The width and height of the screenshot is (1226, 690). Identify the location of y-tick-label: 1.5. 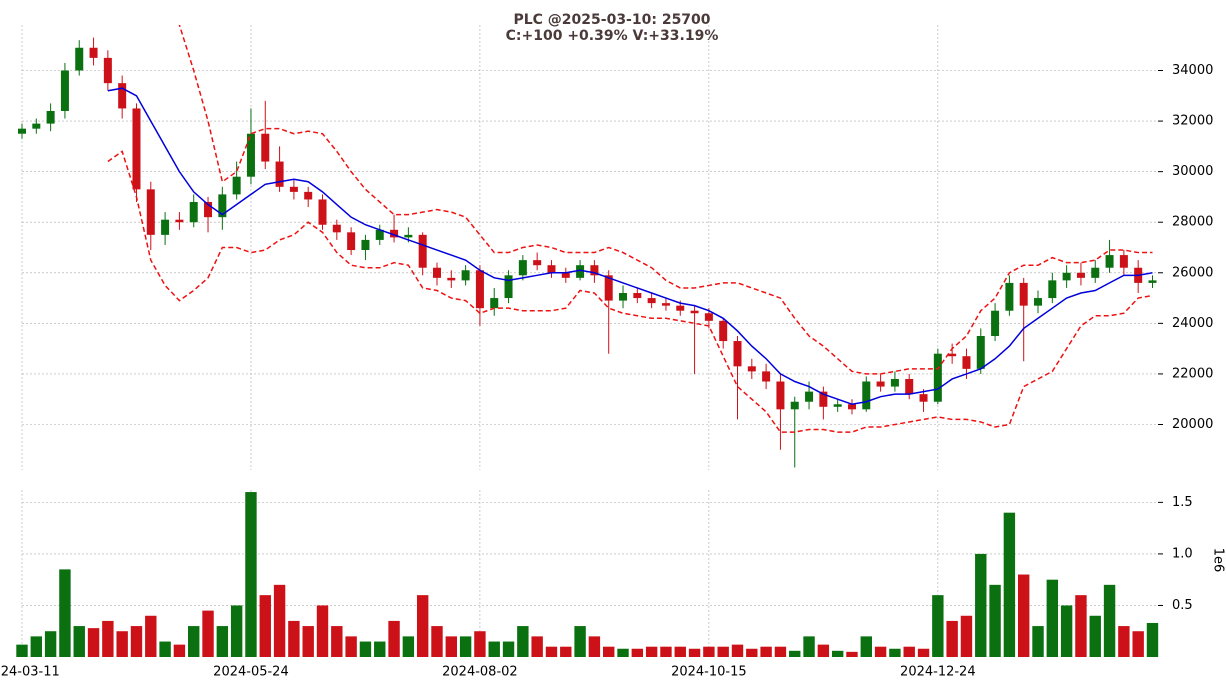
(1182, 502).